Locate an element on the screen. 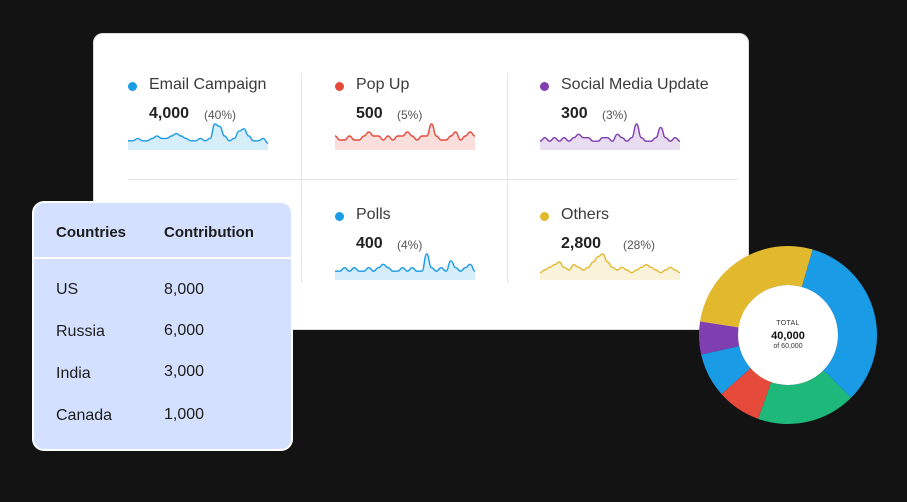 This screenshot has height=502, width=907. donut-center: TOTAL 40,000 of 60,000 is located at coordinates (788, 335).